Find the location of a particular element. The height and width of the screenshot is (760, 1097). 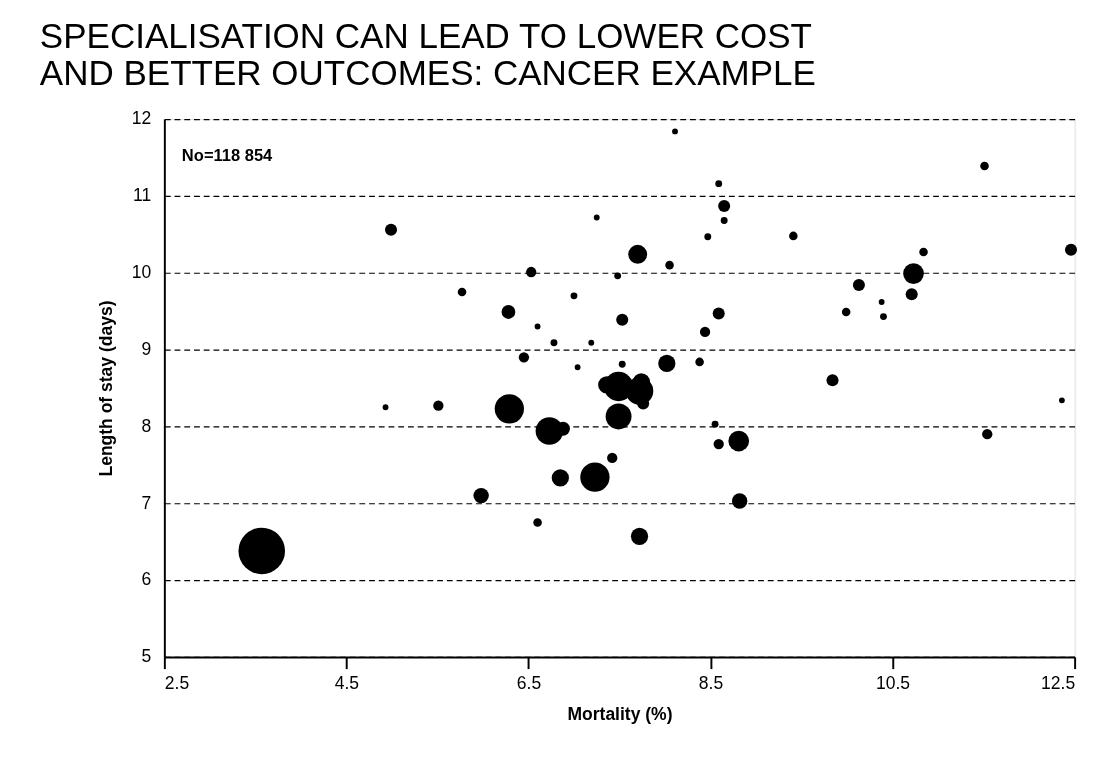

x-tick-label: 12.5 is located at coordinates (1058, 682).